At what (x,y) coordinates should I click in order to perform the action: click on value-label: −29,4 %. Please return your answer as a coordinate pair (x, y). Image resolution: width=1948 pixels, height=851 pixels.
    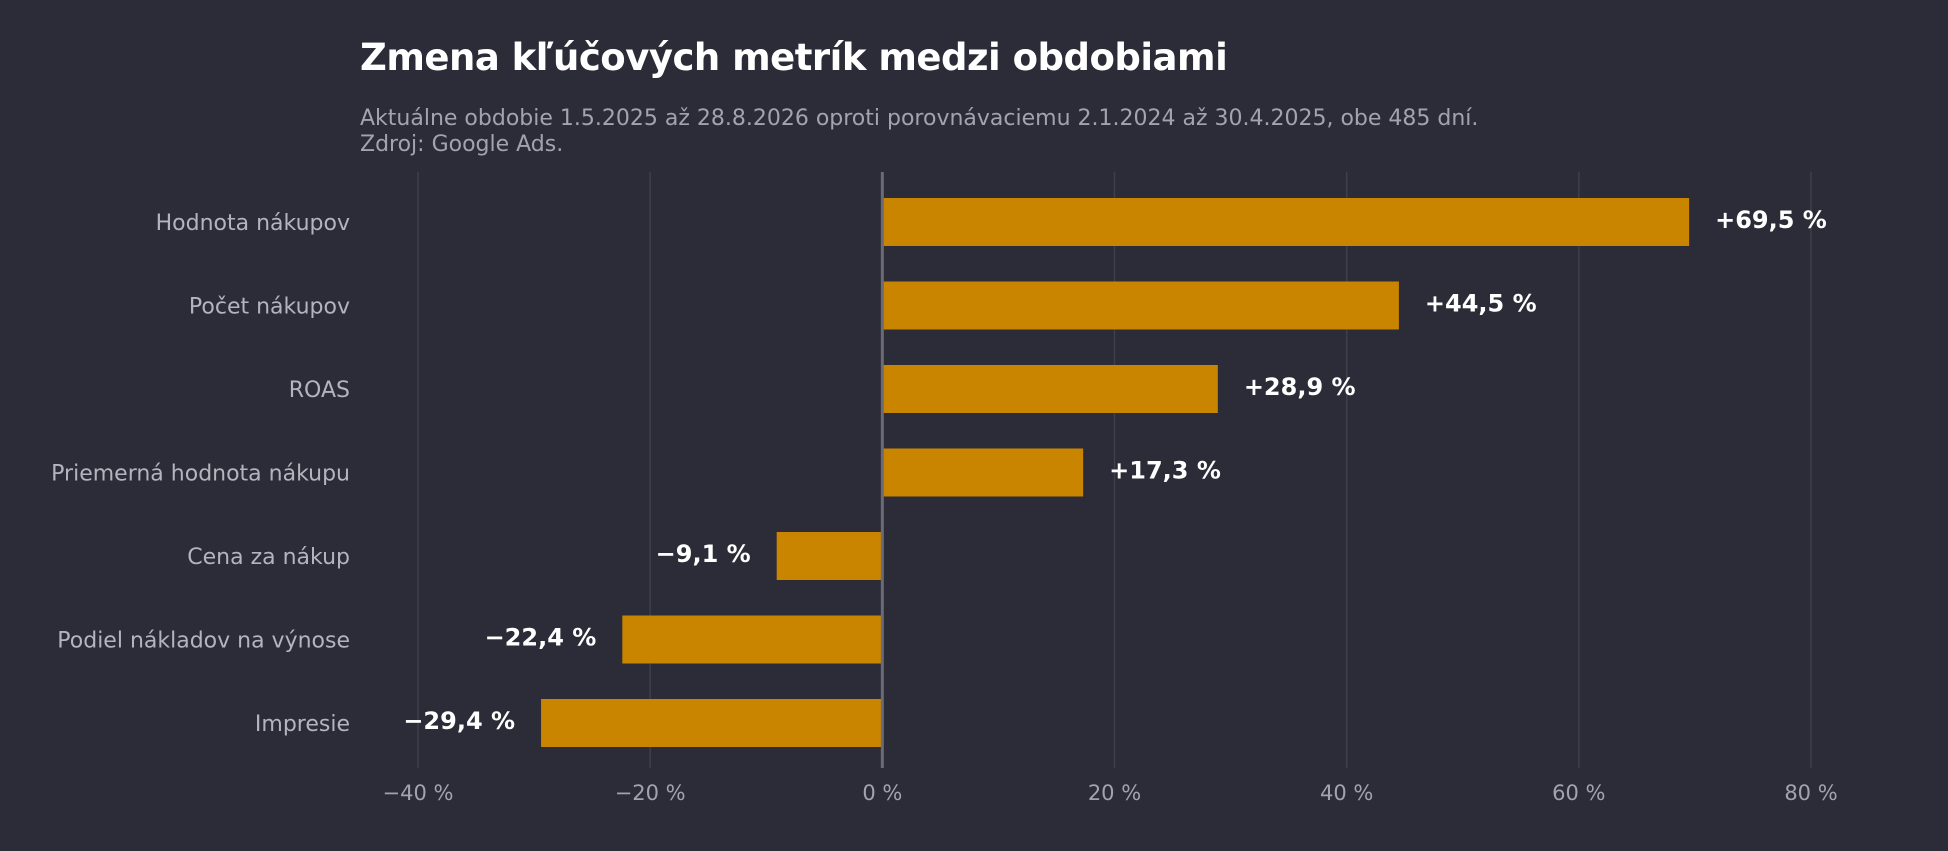
    Looking at the image, I should click on (459, 721).